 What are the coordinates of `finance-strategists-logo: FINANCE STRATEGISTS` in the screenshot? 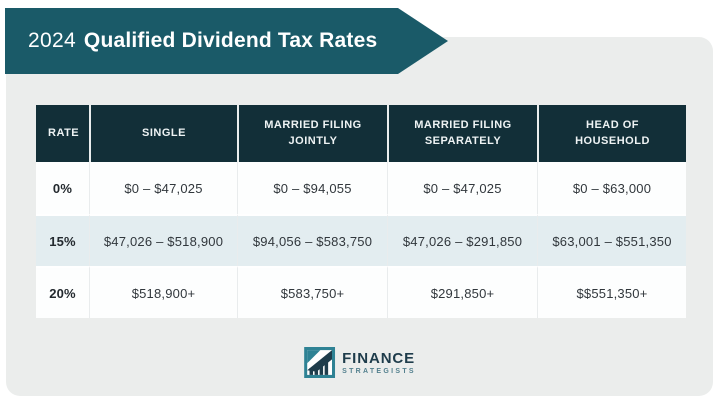 It's located at (360, 362).